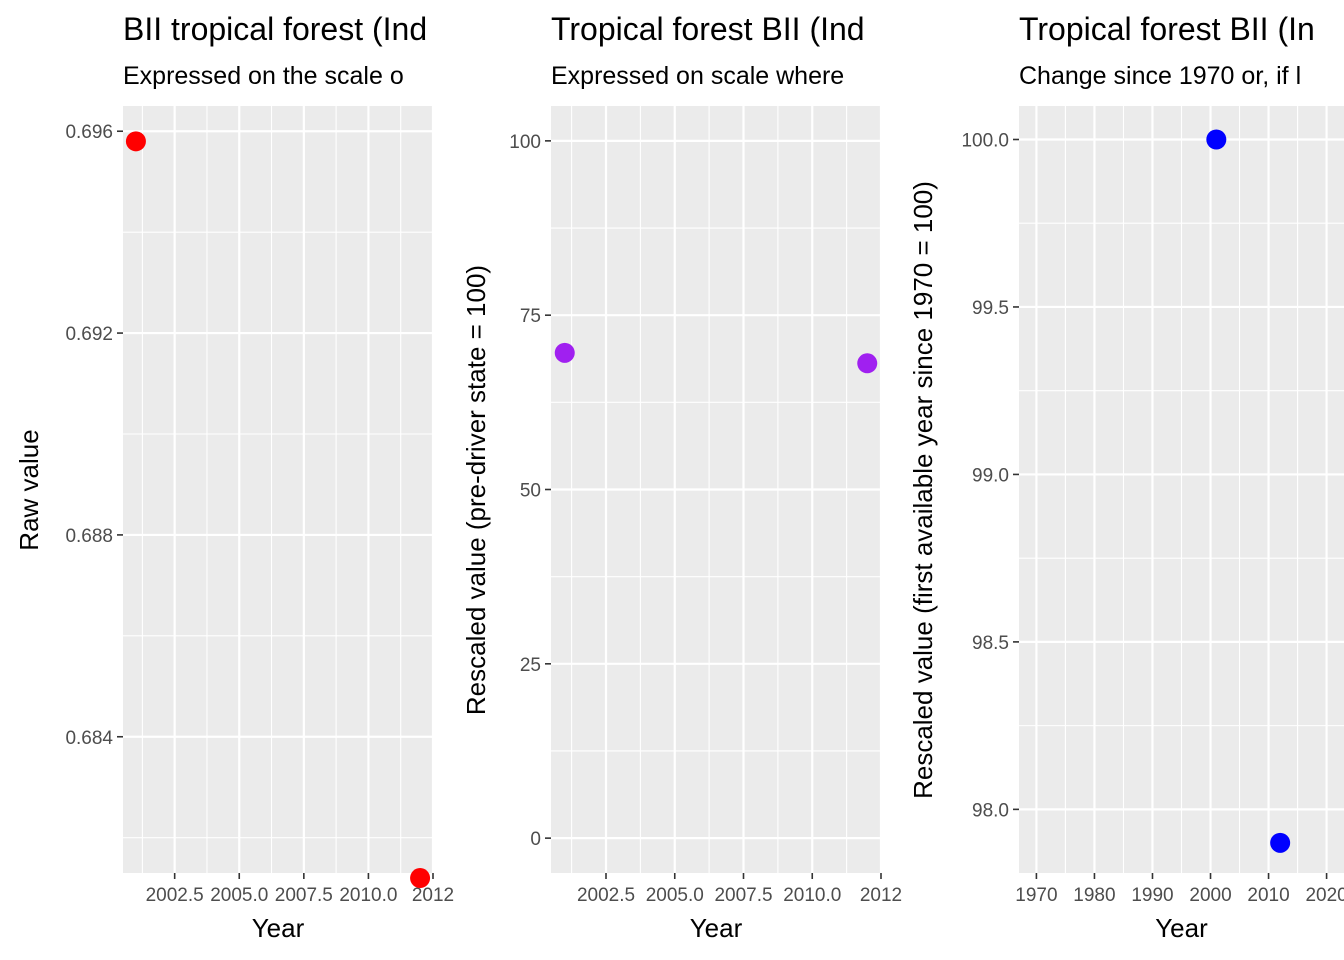  What do you see at coordinates (697, 76) in the screenshot?
I see `chart-subtitle: Expressed on scale where` at bounding box center [697, 76].